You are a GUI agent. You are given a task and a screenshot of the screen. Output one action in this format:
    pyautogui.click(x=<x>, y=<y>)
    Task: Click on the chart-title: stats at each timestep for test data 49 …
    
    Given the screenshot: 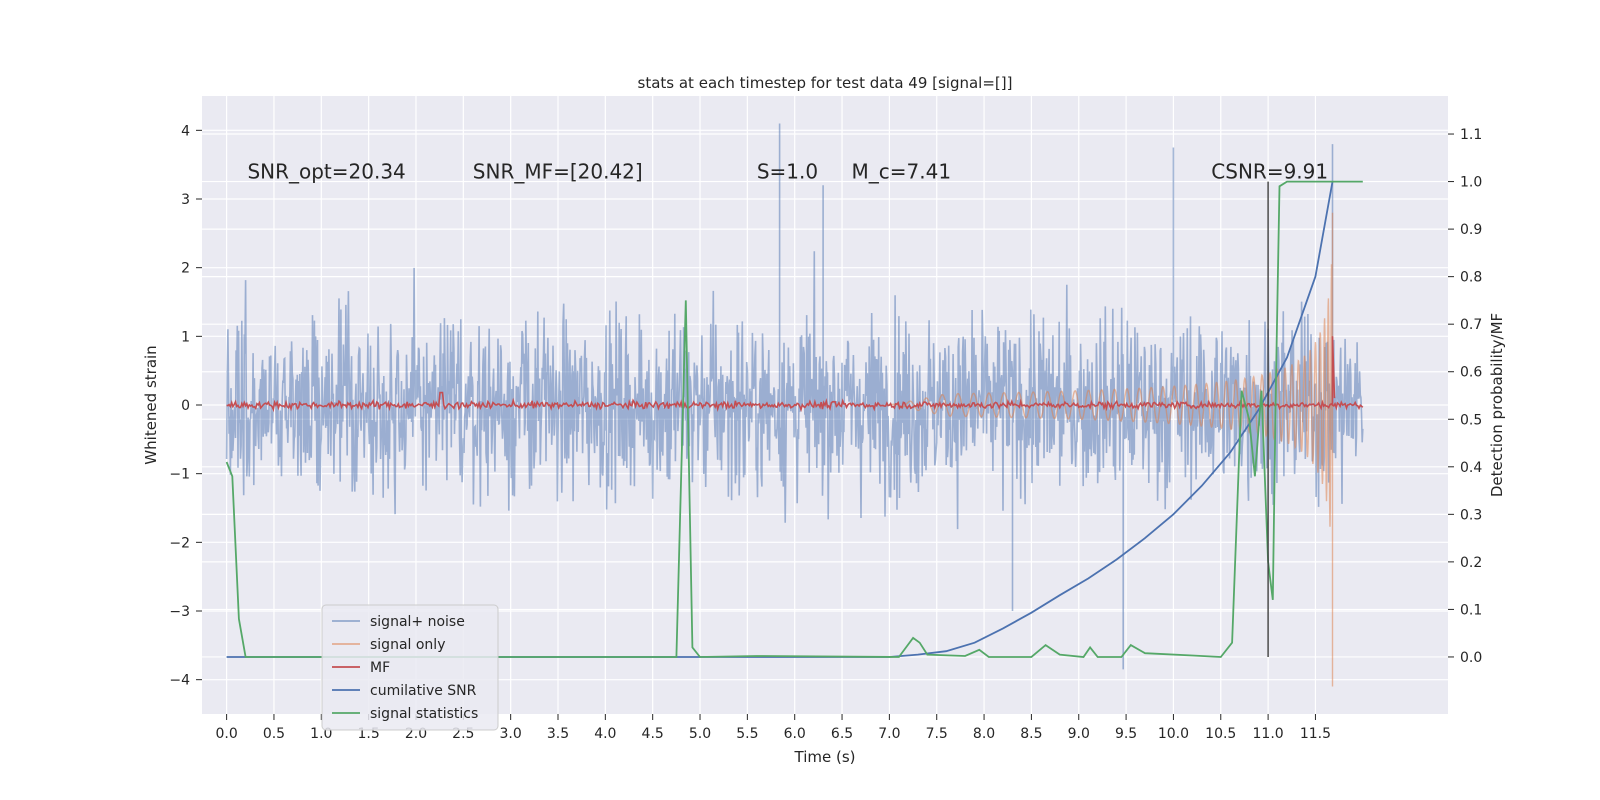 What is the action you would take?
    pyautogui.click(x=825, y=83)
    